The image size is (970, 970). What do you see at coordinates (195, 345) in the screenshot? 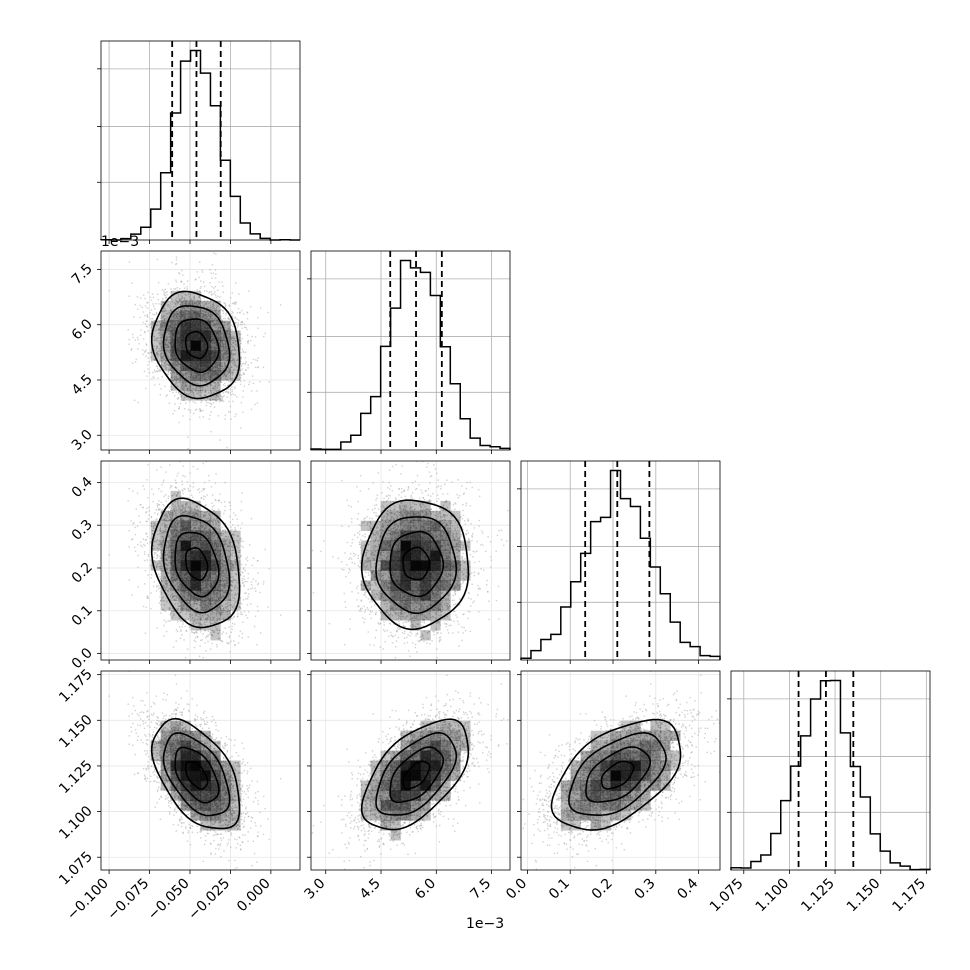
I see `contour-line` at bounding box center [195, 345].